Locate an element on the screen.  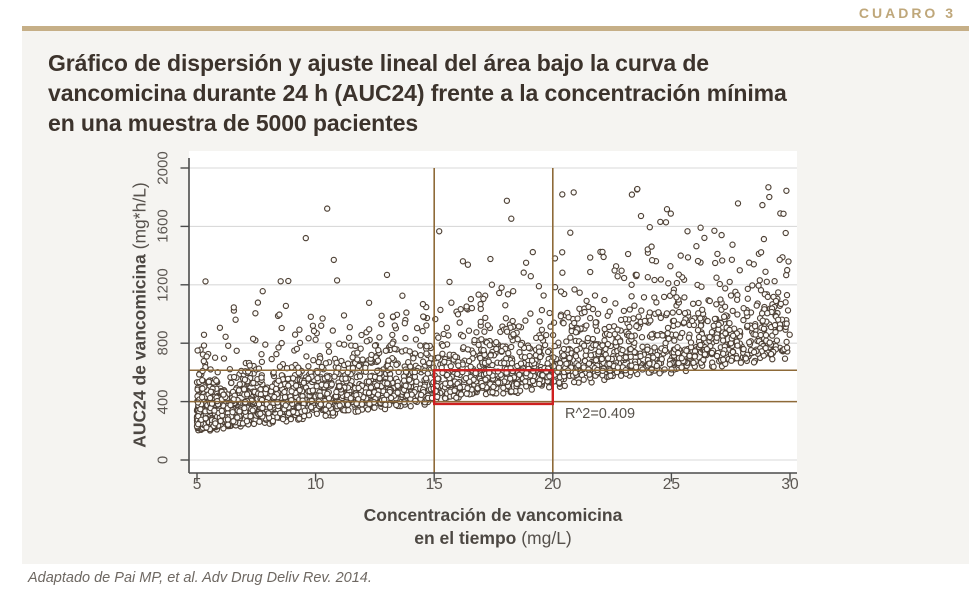
x-tick-label-5: 5 is located at coordinates (197, 484).